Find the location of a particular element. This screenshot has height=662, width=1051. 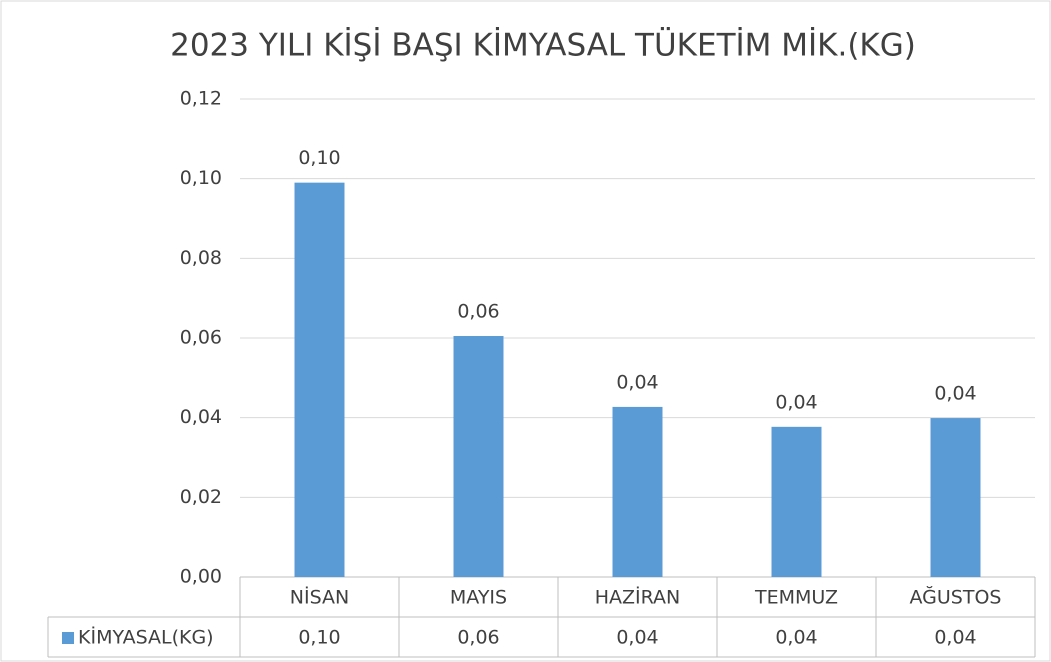

y-tick-label: 0,06 is located at coordinates (201, 338).